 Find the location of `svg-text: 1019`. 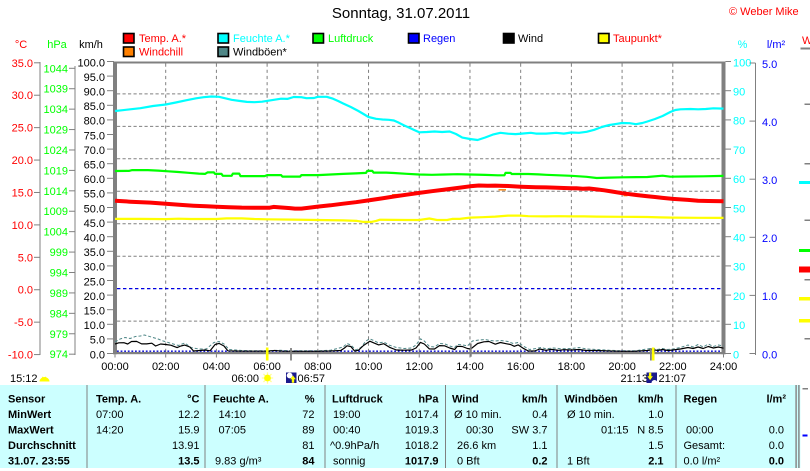

svg-text: 1019 is located at coordinates (56, 171).